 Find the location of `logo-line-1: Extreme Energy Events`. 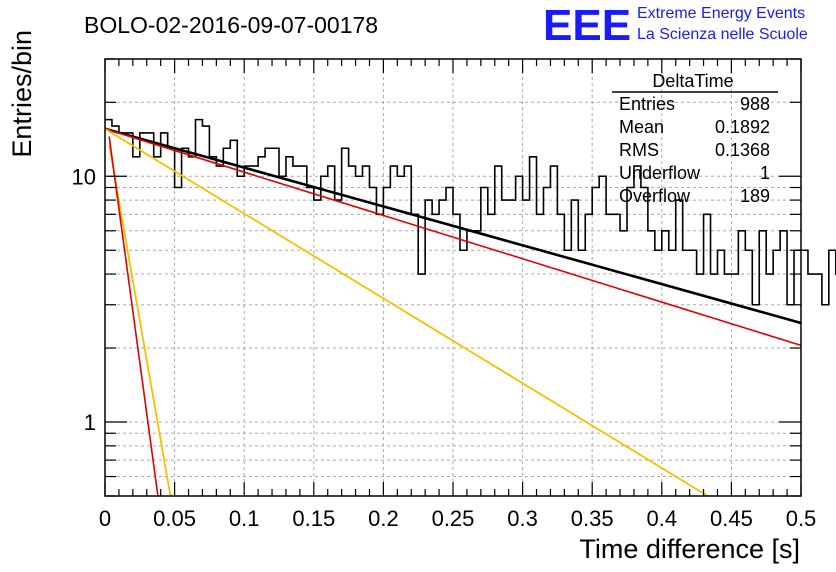

logo-line-1: Extreme Energy Events is located at coordinates (721, 13).